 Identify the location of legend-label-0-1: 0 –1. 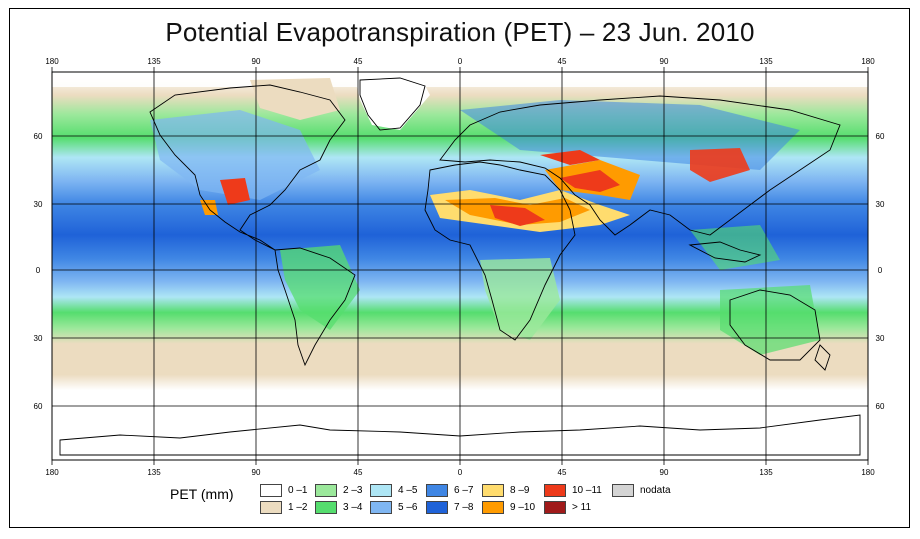
(298, 490).